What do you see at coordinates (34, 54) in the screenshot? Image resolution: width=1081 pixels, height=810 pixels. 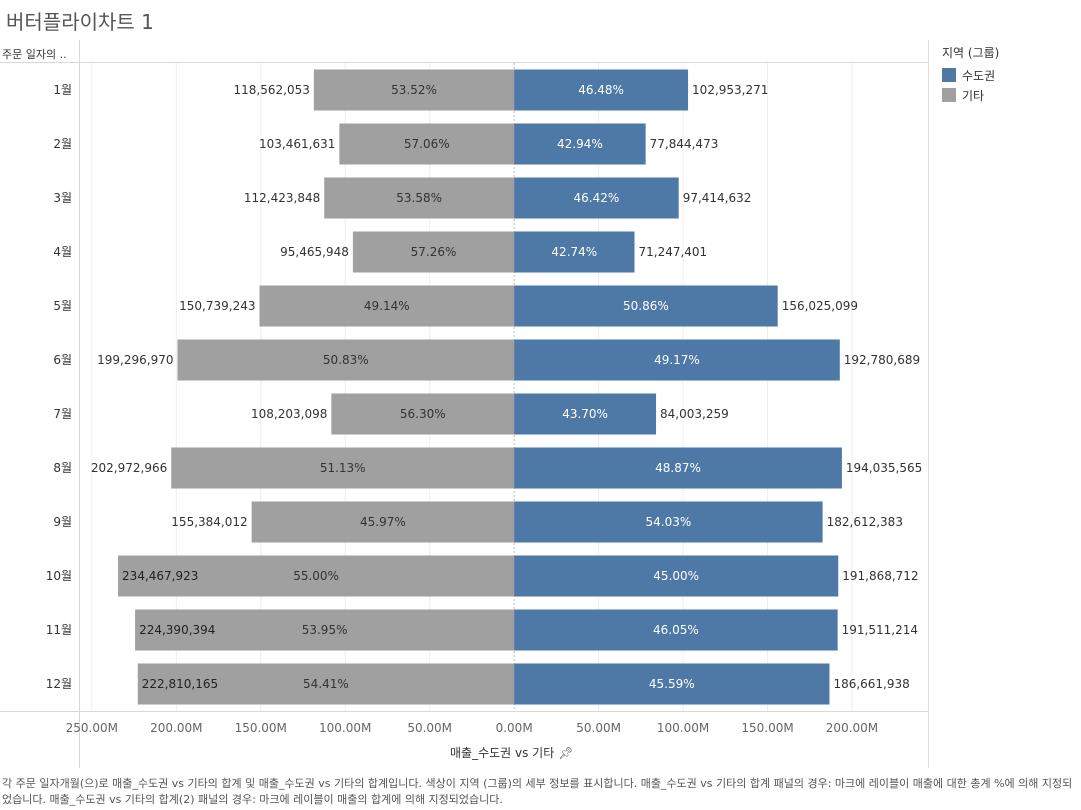 I see `row-header: 주문 일자의 ..` at bounding box center [34, 54].